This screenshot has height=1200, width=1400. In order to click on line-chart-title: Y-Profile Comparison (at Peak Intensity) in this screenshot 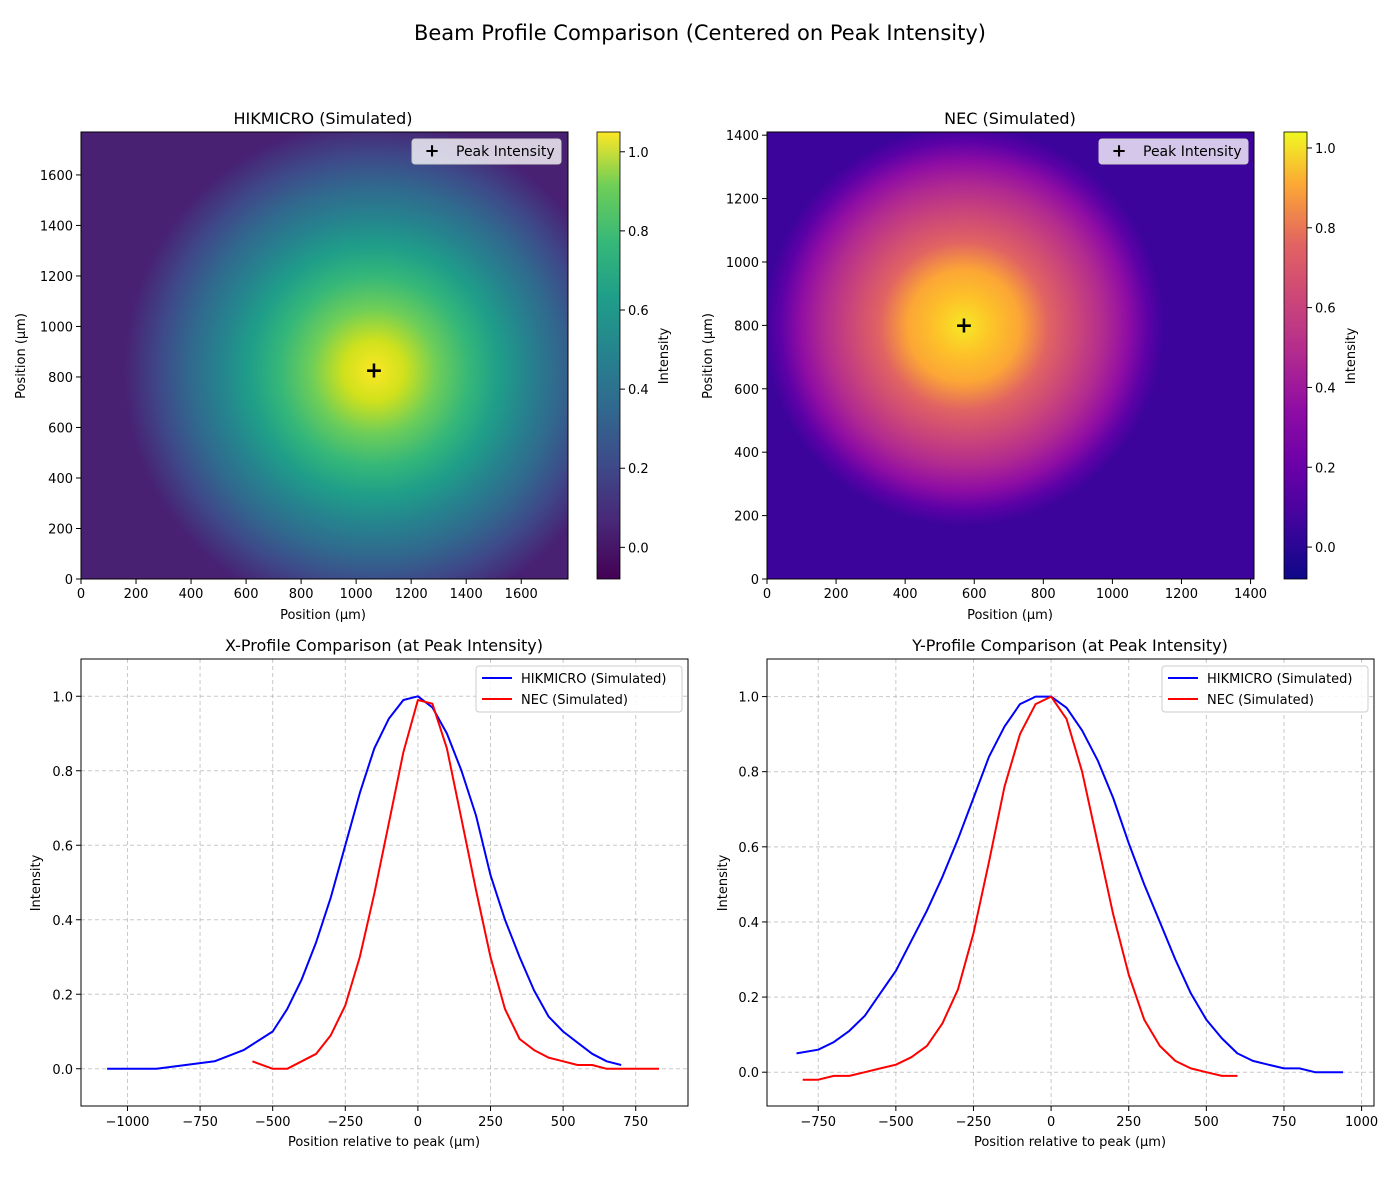, I will do `click(1069, 645)`.